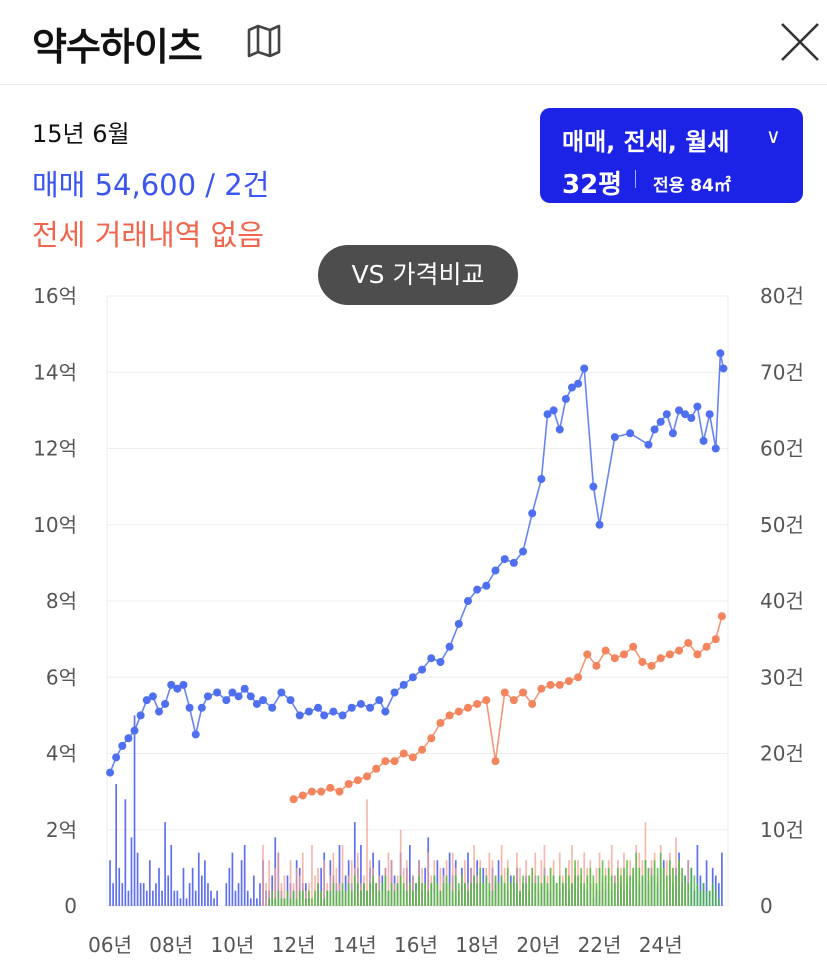  Describe the element at coordinates (110, 945) in the screenshot. I see `x-tick-label: 06년` at that location.